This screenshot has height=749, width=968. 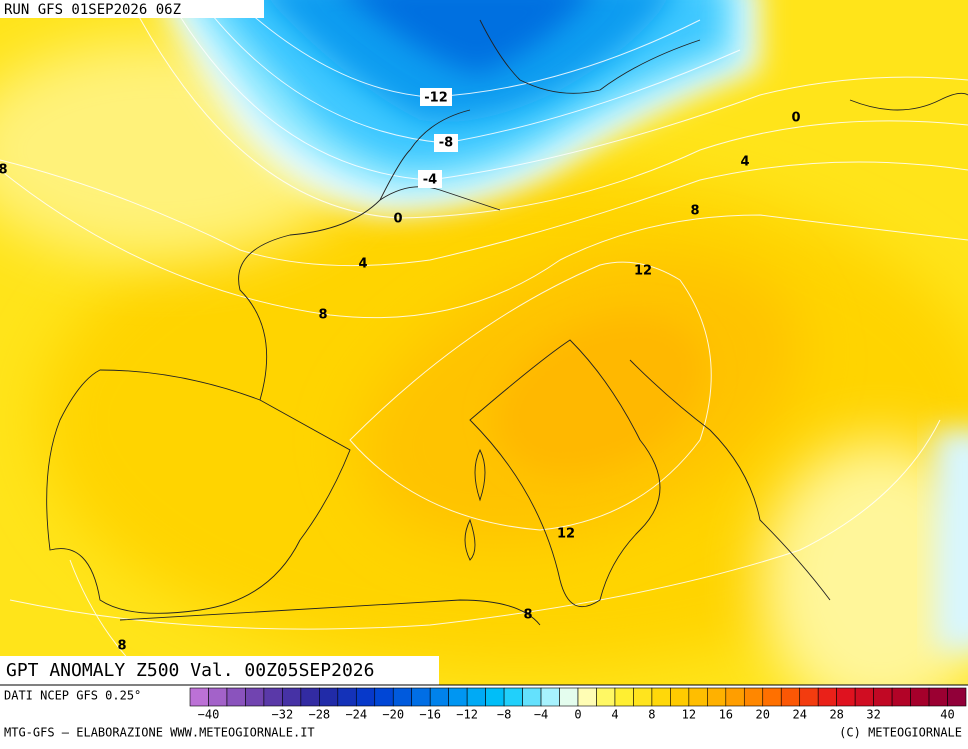 What do you see at coordinates (614, 715) in the screenshot?
I see `colorbar-tick-label: 4` at bounding box center [614, 715].